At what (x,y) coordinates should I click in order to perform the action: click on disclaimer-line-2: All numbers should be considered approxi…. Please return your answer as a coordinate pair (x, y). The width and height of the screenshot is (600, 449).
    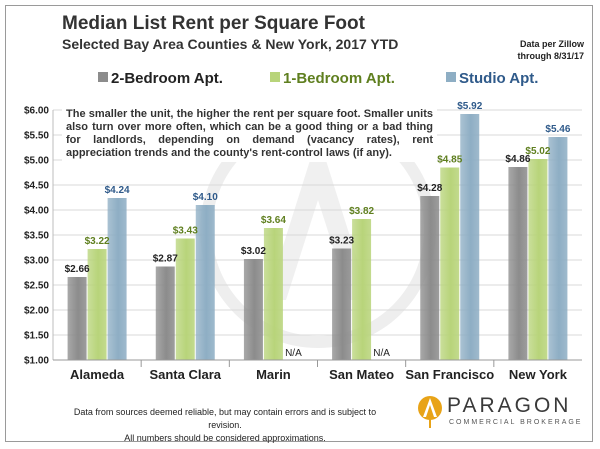
    Looking at the image, I should click on (225, 438).